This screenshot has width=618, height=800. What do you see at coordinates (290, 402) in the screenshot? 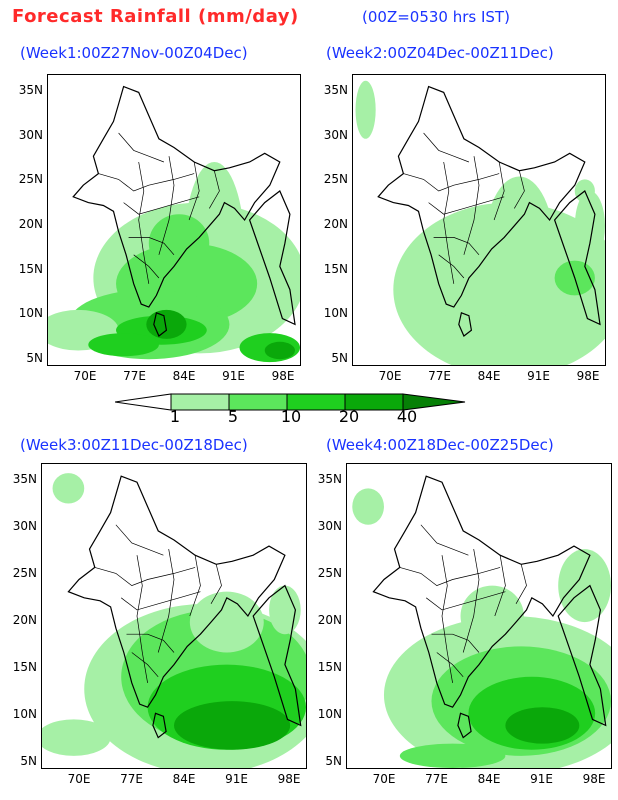
I see `colorbar-graphic` at bounding box center [290, 402].